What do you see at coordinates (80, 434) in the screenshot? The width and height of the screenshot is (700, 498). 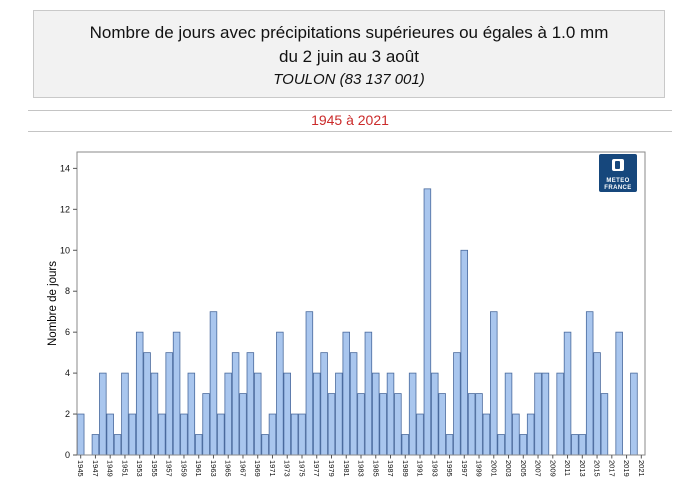 I see `bar-1945` at bounding box center [80, 434].